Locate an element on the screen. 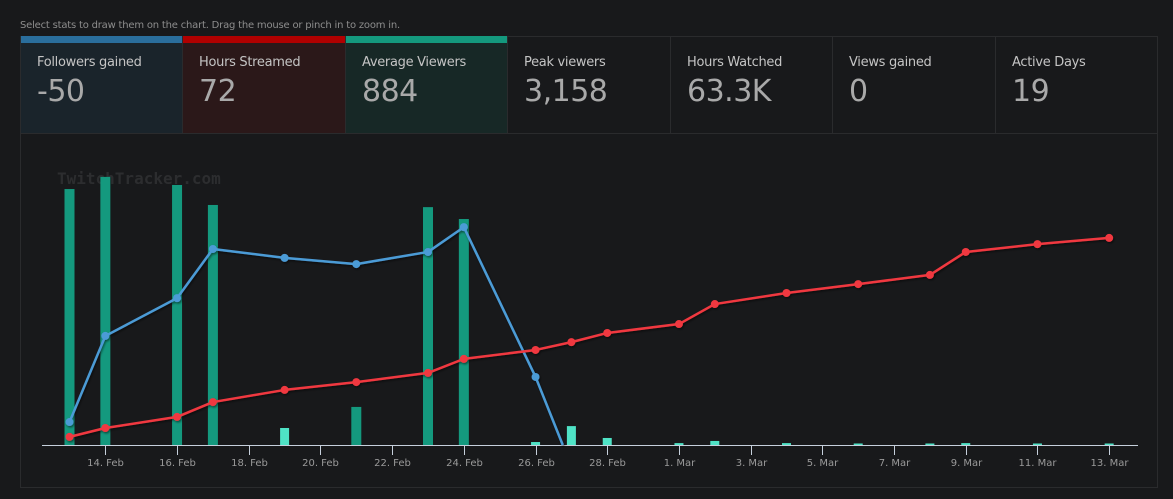  stat-peak-viewers: Peak viewers 3,158 is located at coordinates (589, 85).